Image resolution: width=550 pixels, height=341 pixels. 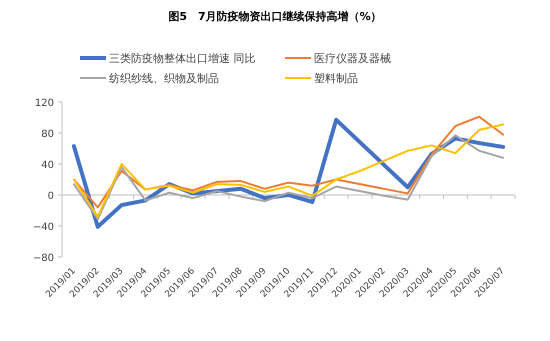 What do you see at coordinates (43, 258) in the screenshot?
I see `y-tick-label: −80` at bounding box center [43, 258].